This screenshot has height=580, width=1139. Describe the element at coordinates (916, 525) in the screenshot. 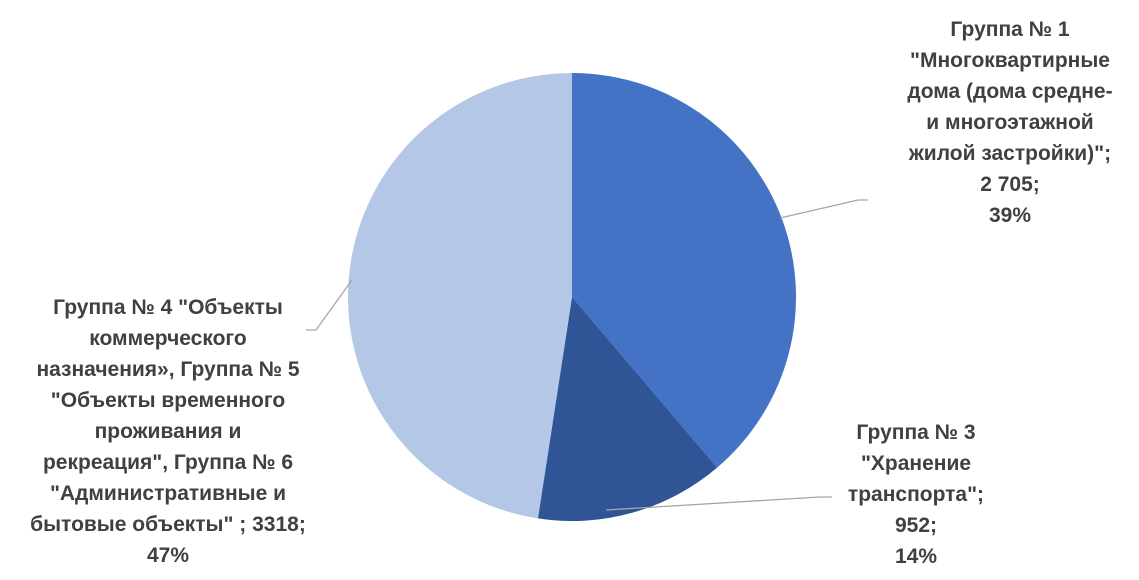

I see `data-label-line: 952;` at that location.